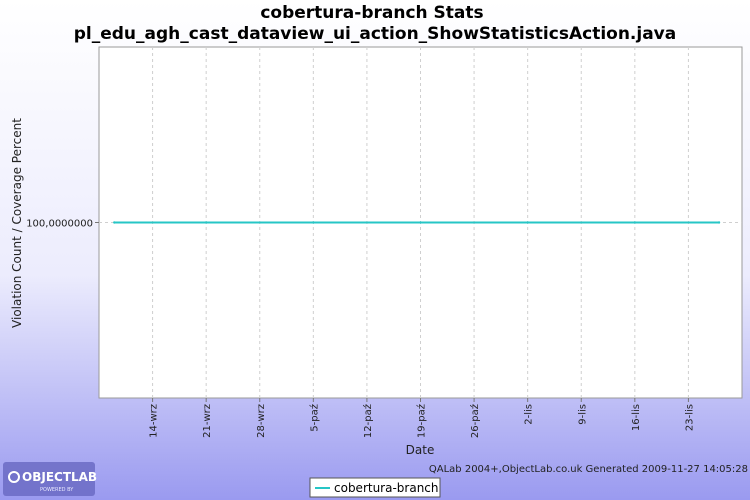 This screenshot has height=500, width=750. Describe the element at coordinates (689, 417) in the screenshot. I see `x-tick-label: 23-lis` at that location.